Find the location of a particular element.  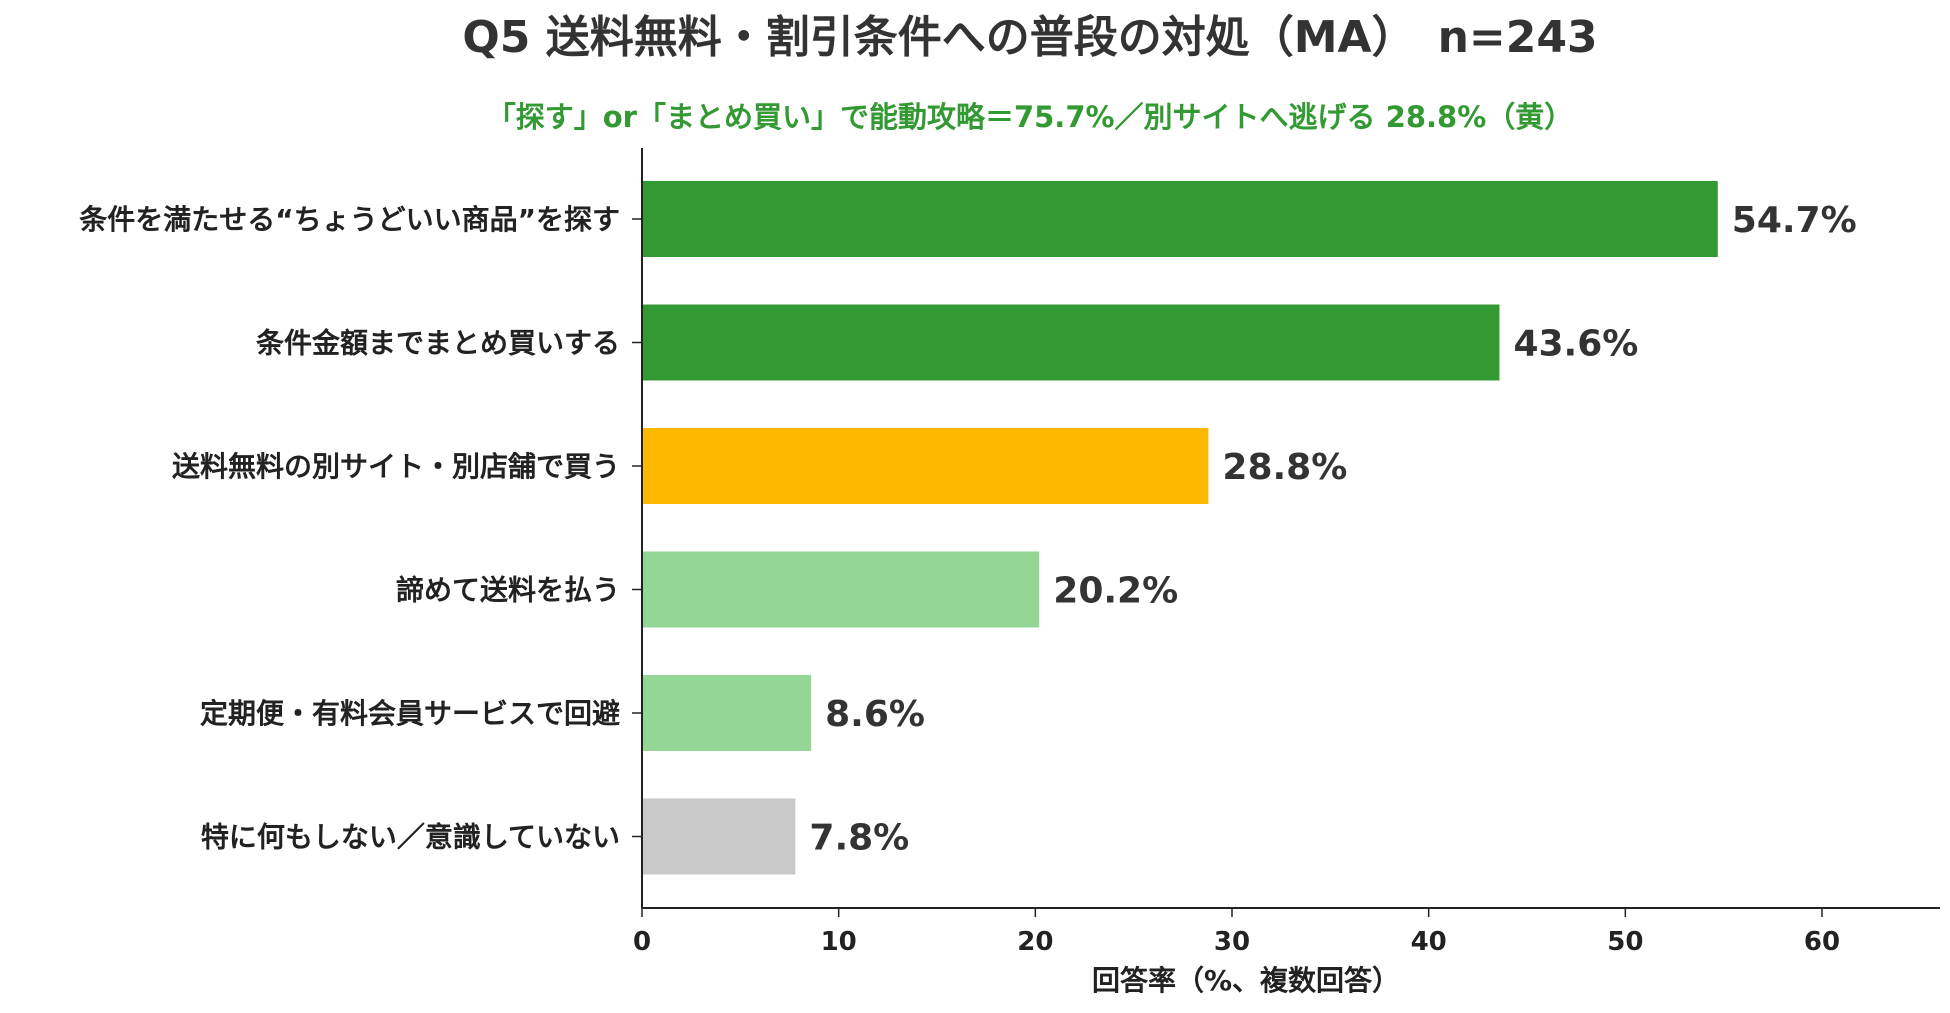

value-label-3: 28.8% is located at coordinates (1284, 467).